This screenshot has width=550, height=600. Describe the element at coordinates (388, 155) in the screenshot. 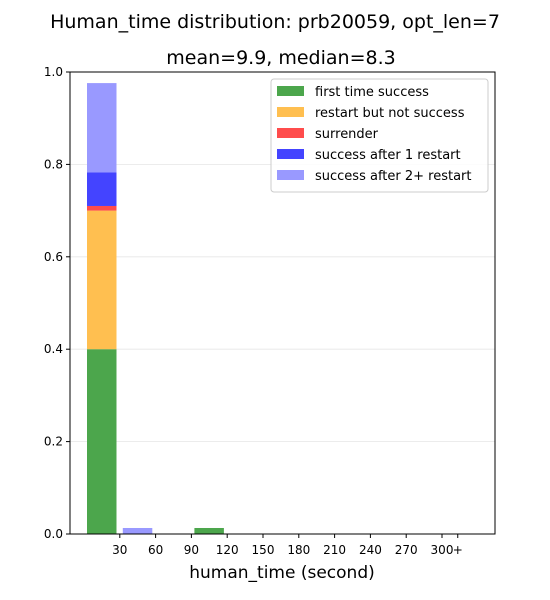

I see `legend-label: success after 1 restart` at that location.